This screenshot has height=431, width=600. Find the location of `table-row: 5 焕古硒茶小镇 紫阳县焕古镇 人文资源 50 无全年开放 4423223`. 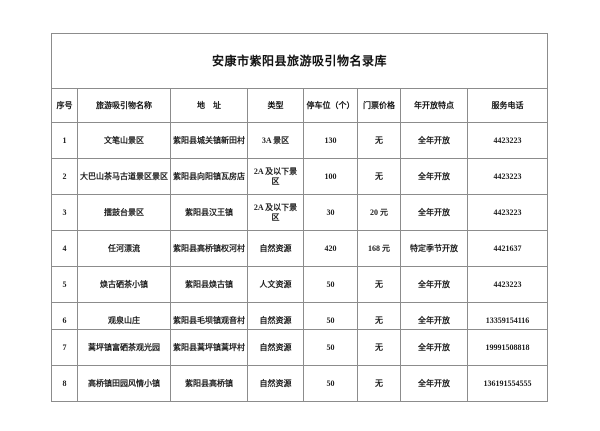

table-row: 5 焕古硒茶小镇 紫阳县焕古镇 人文资源 50 无全年开放 4423223 is located at coordinates (300, 284).